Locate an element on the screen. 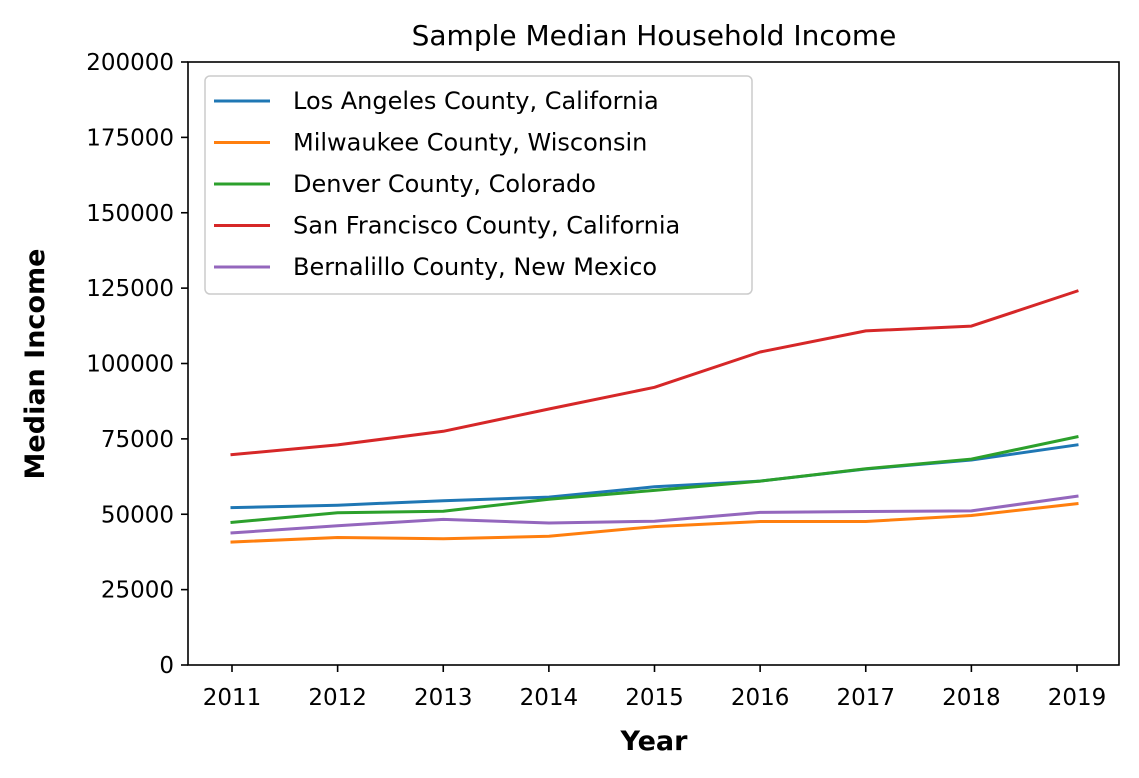 This screenshot has height=778, width=1139. x-tick-label: 2016 is located at coordinates (760, 698).